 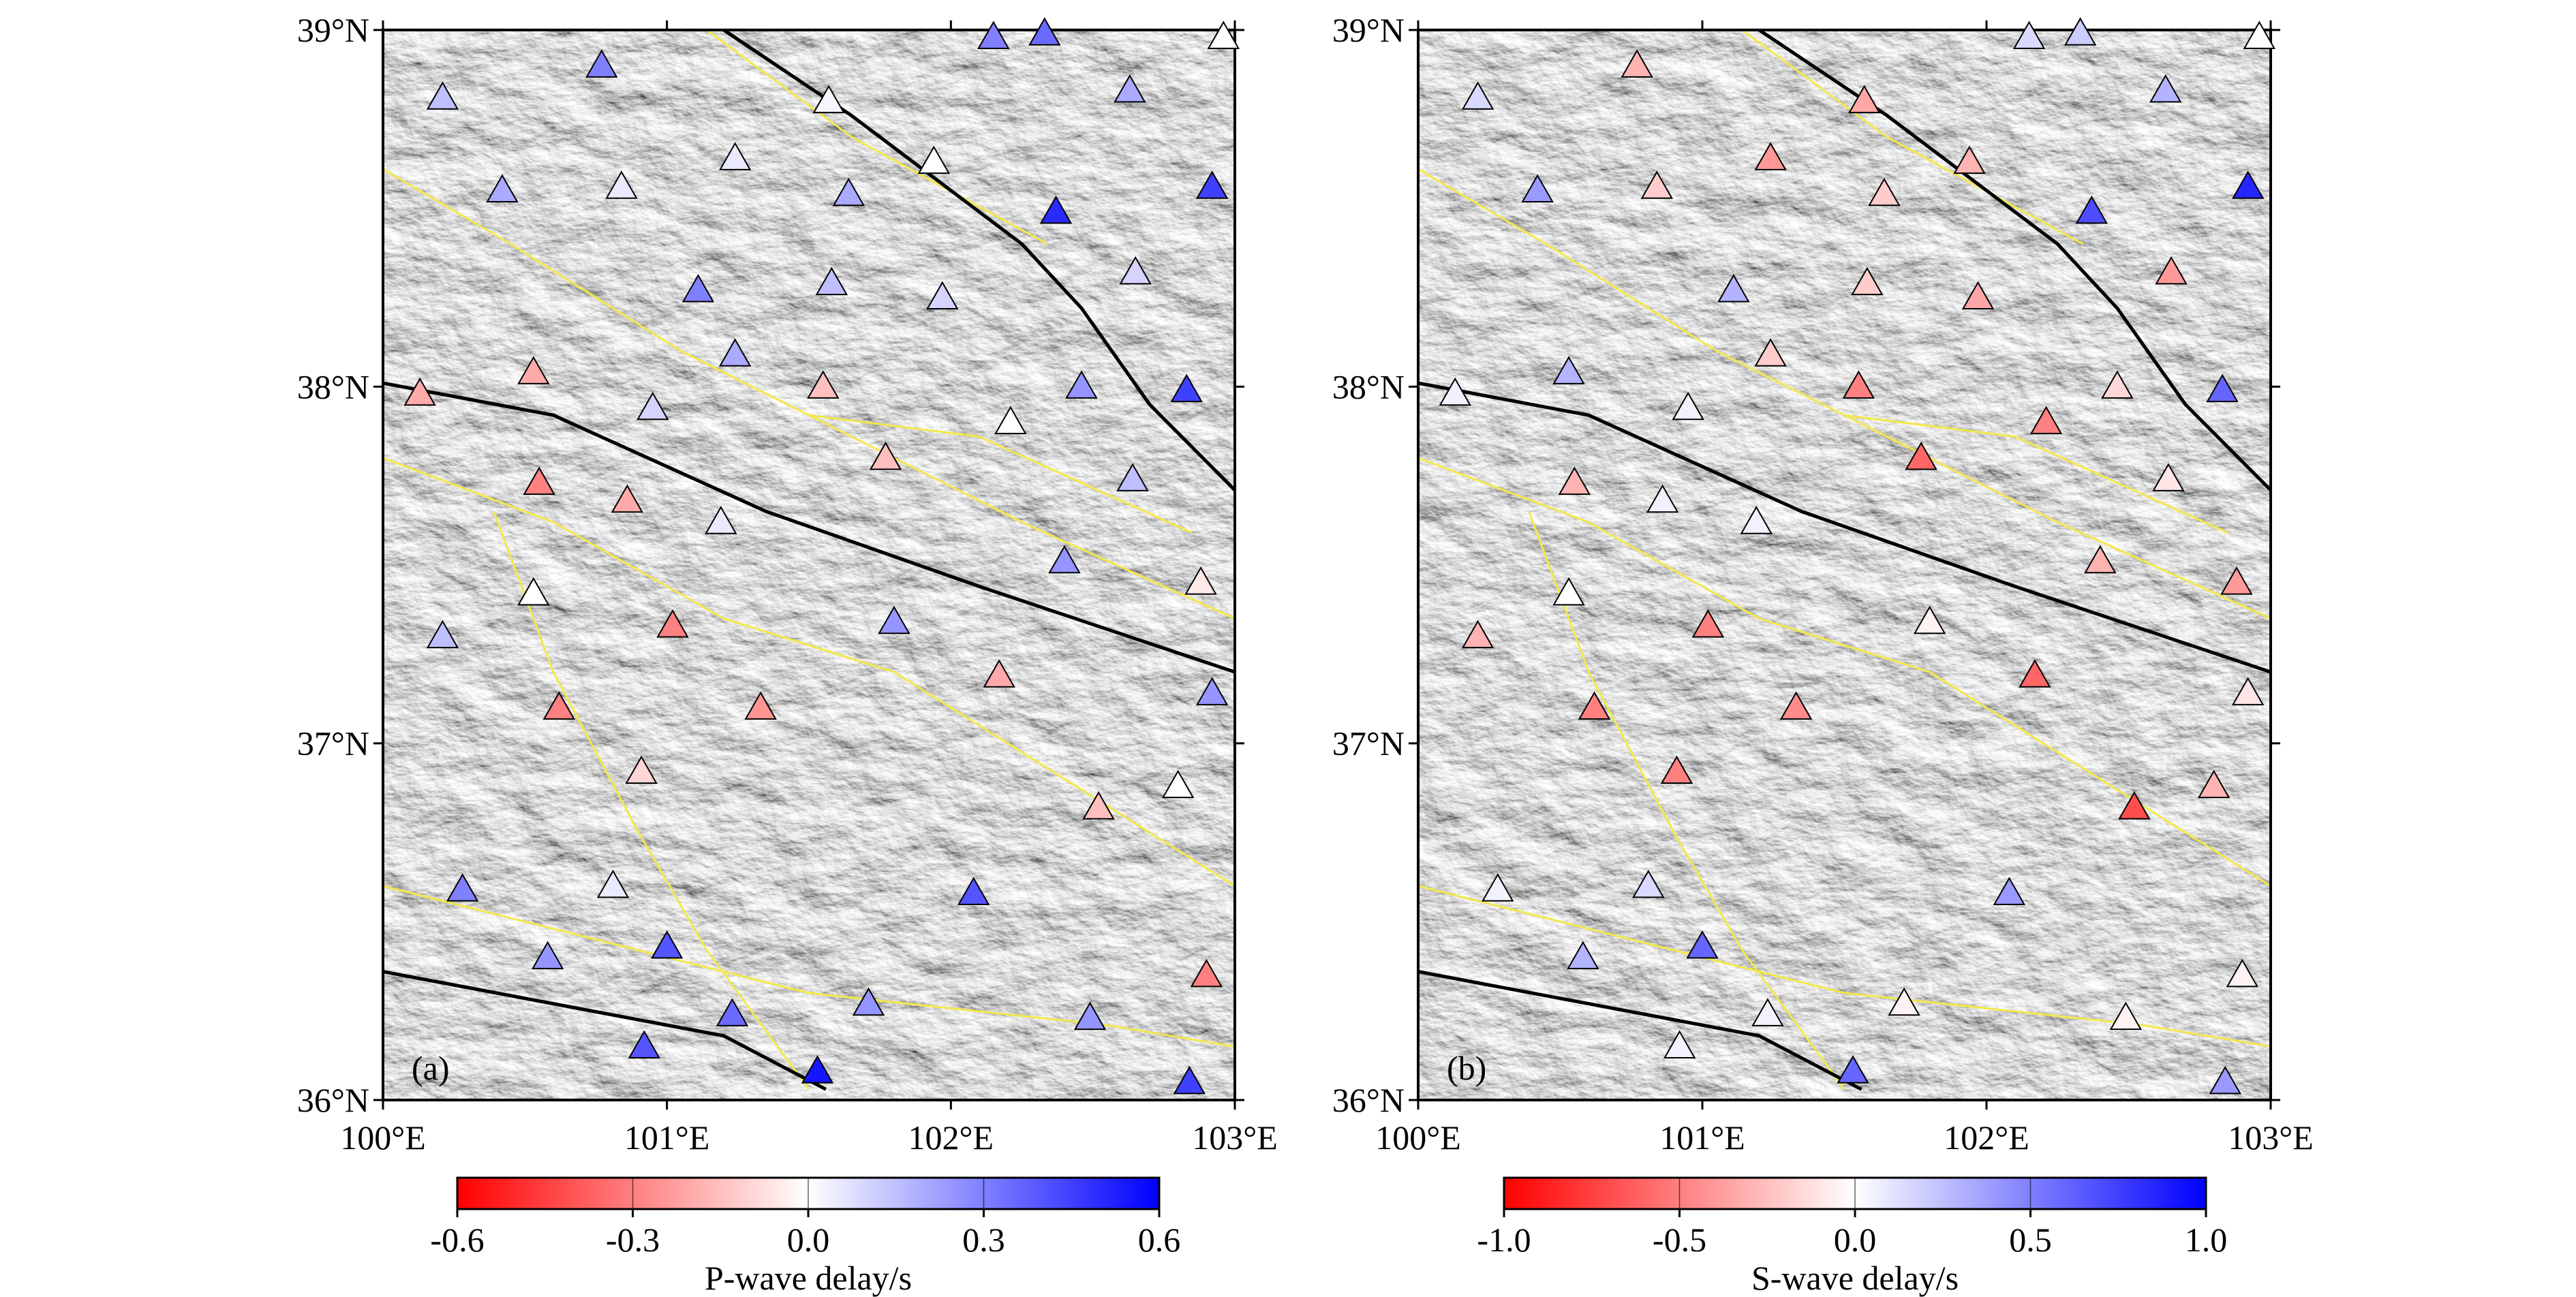 I want to click on y-tick-label: 38°N, so click(x=1368, y=386).